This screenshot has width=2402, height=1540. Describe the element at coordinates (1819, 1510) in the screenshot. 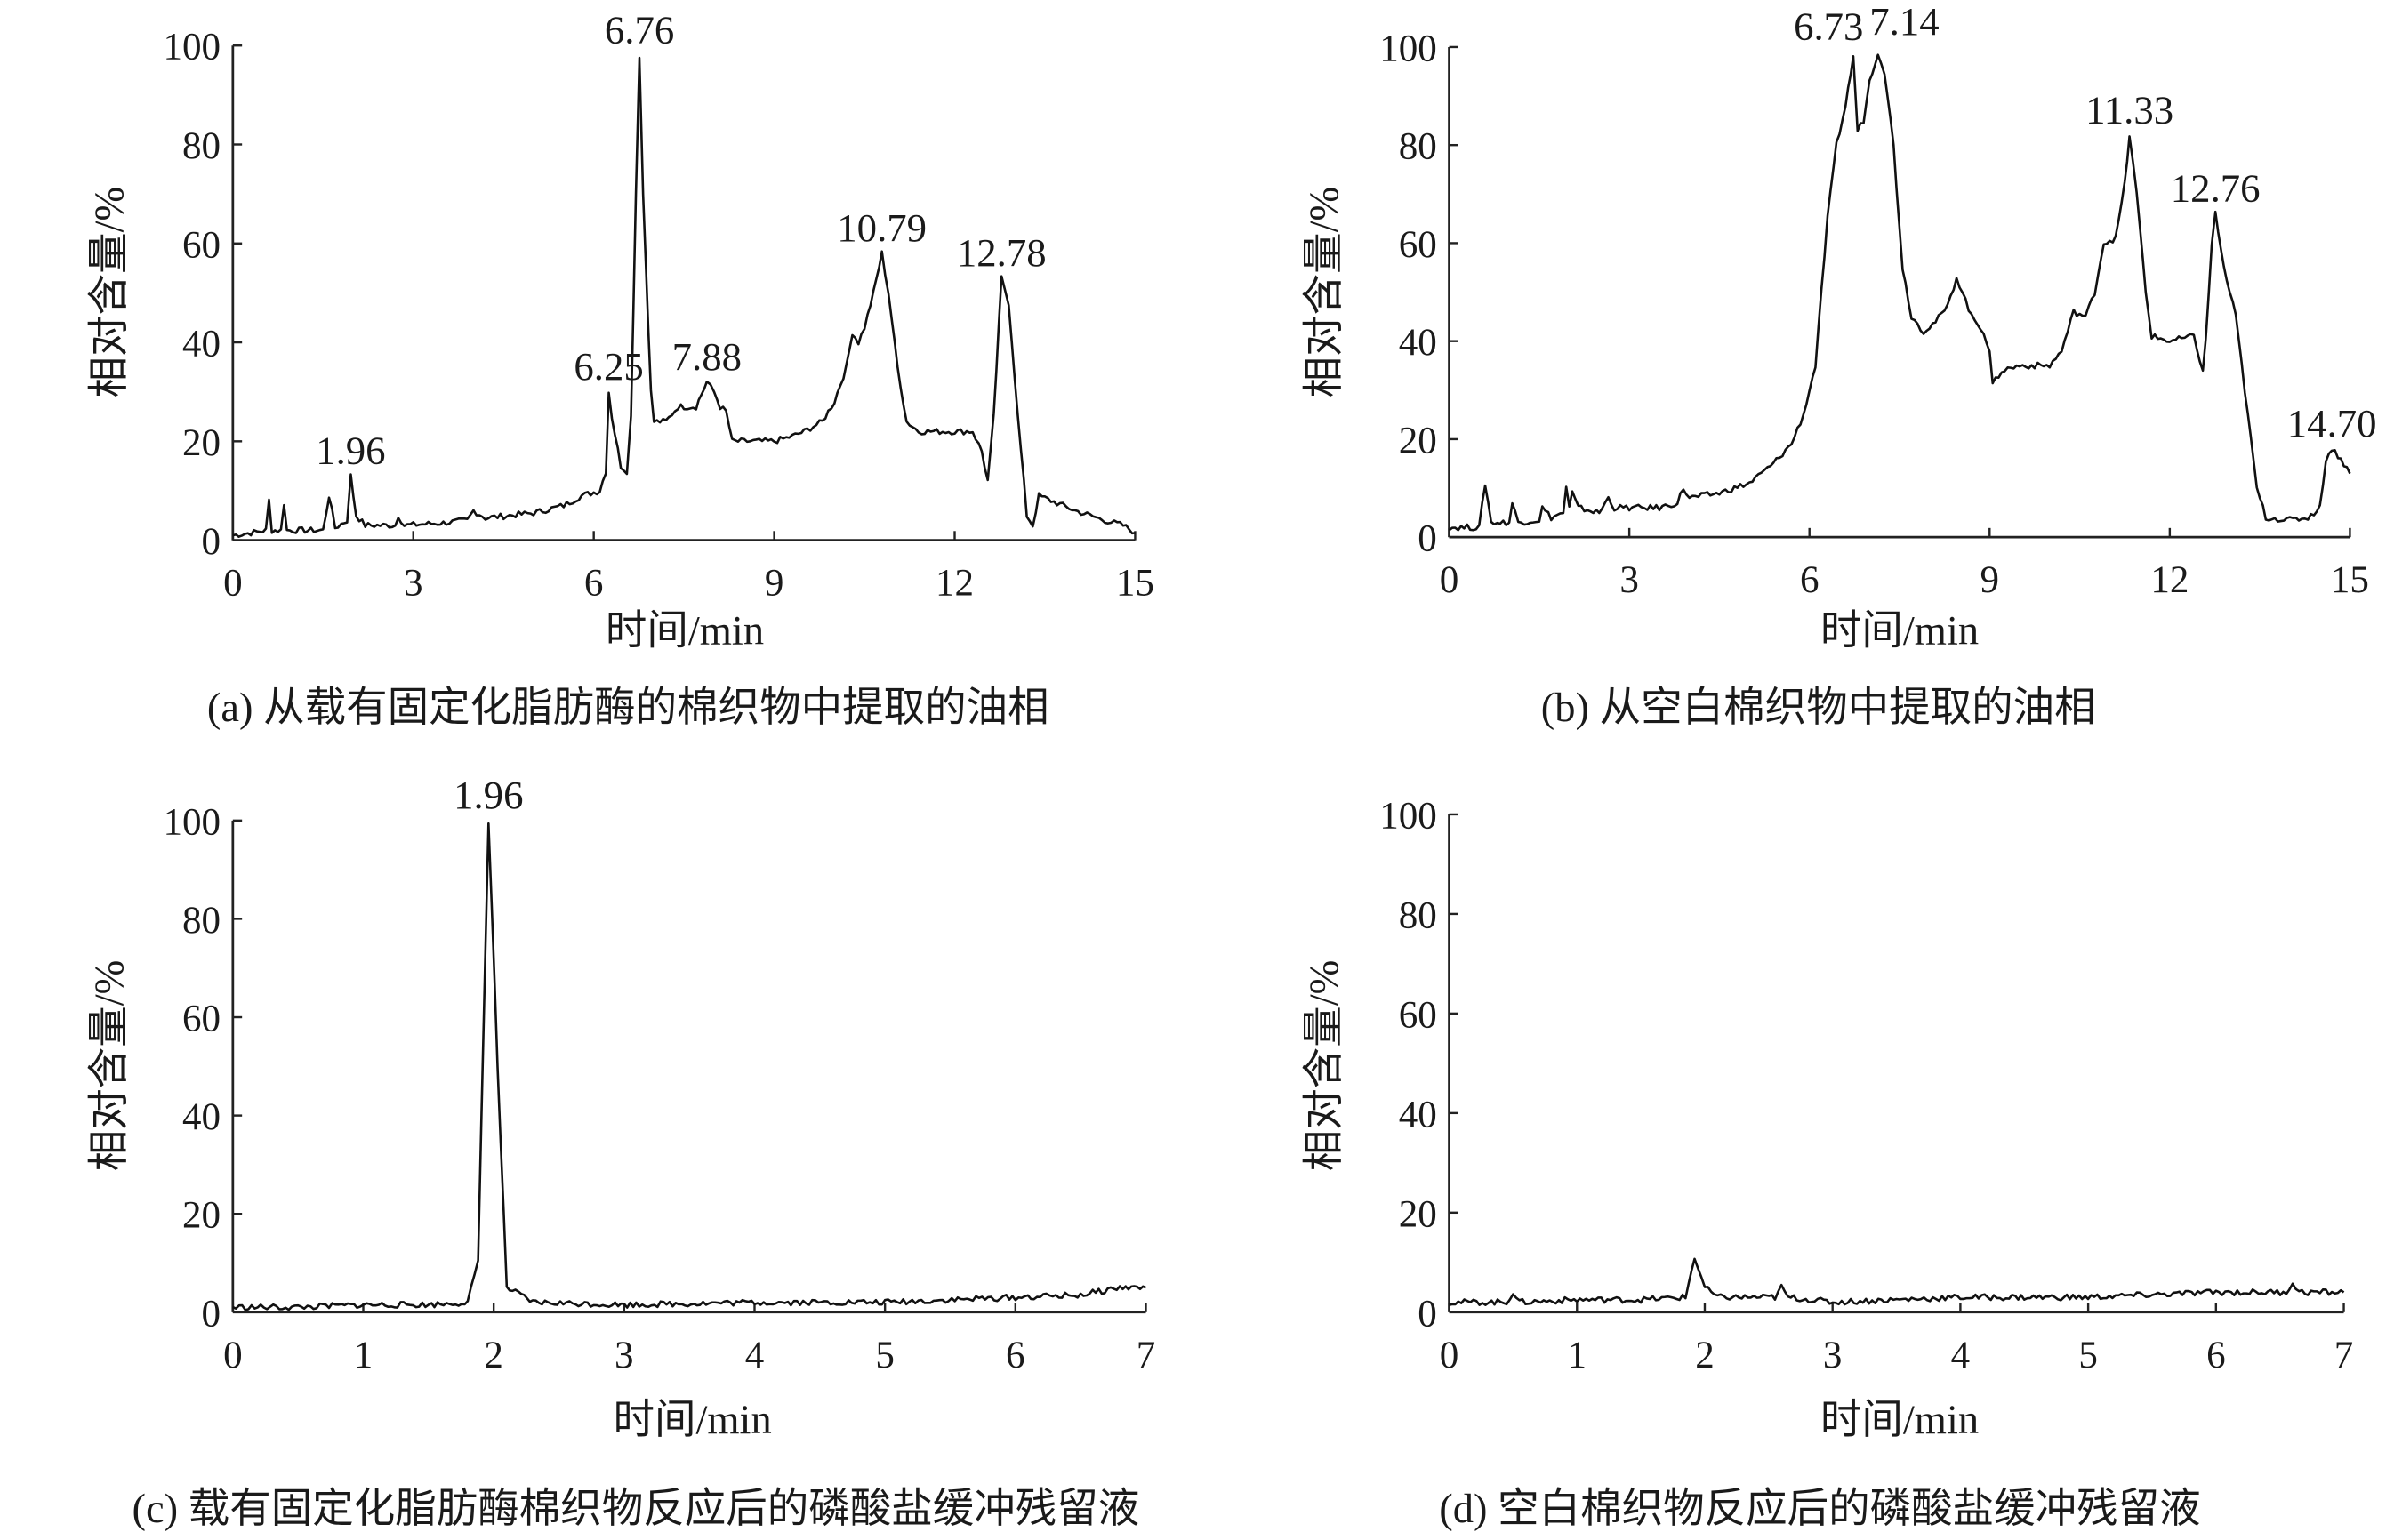

I see `panel-caption: (d) 空白棉织物反应后的磷酸盐缓冲残留液` at that location.